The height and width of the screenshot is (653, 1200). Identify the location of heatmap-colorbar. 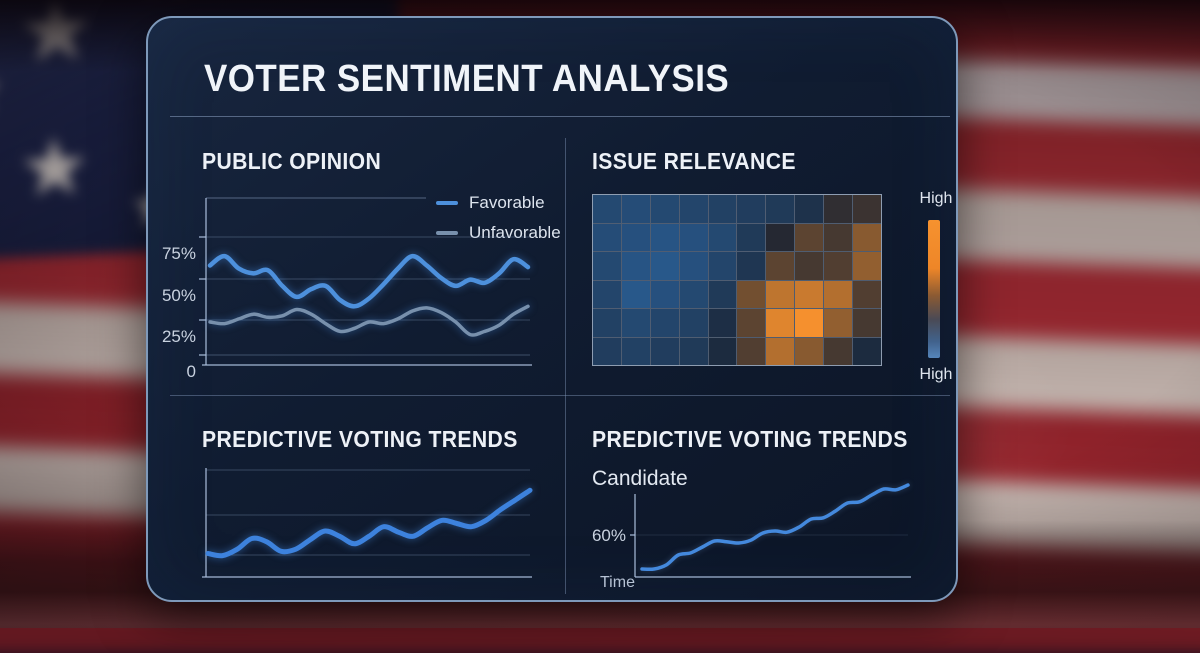
(934, 289).